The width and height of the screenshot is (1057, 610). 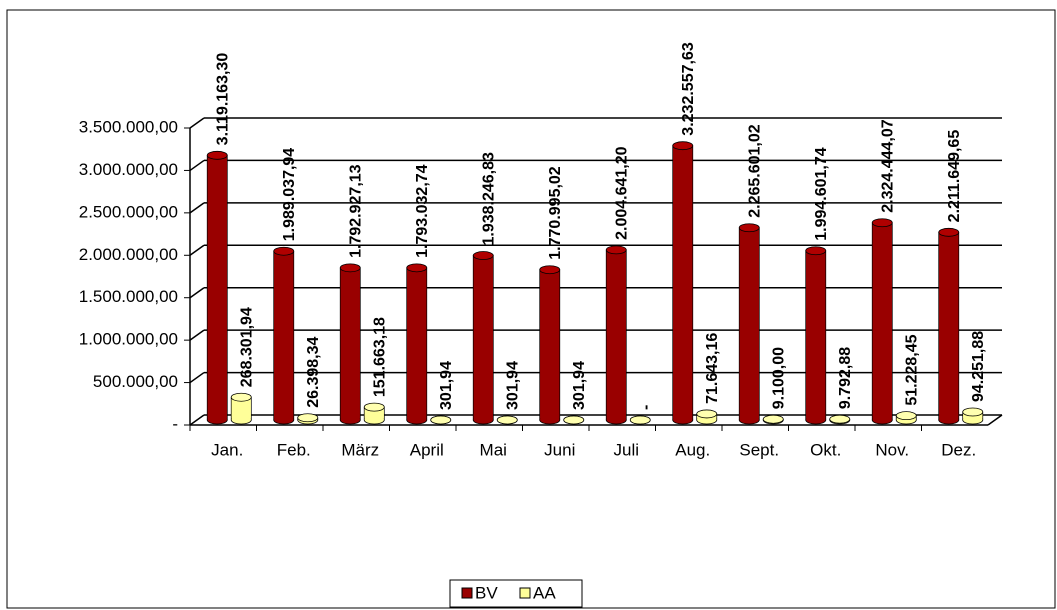 What do you see at coordinates (544, 592) in the screenshot?
I see `legend-label: AA` at bounding box center [544, 592].